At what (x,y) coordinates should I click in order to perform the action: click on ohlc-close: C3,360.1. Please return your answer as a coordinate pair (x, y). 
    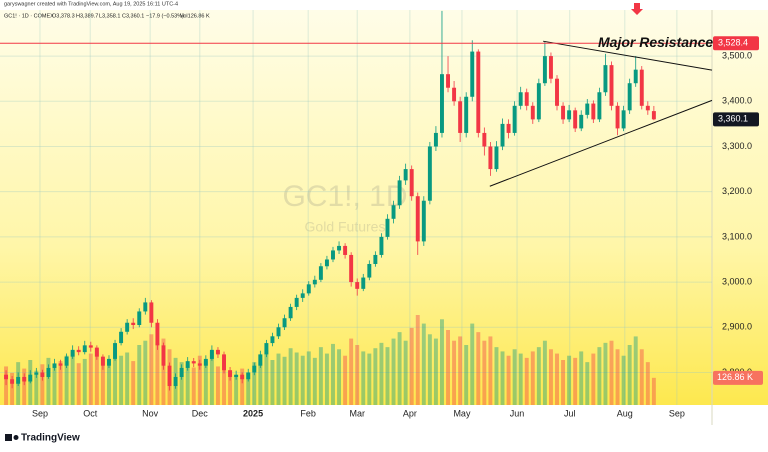
    Looking at the image, I should click on (133, 16).